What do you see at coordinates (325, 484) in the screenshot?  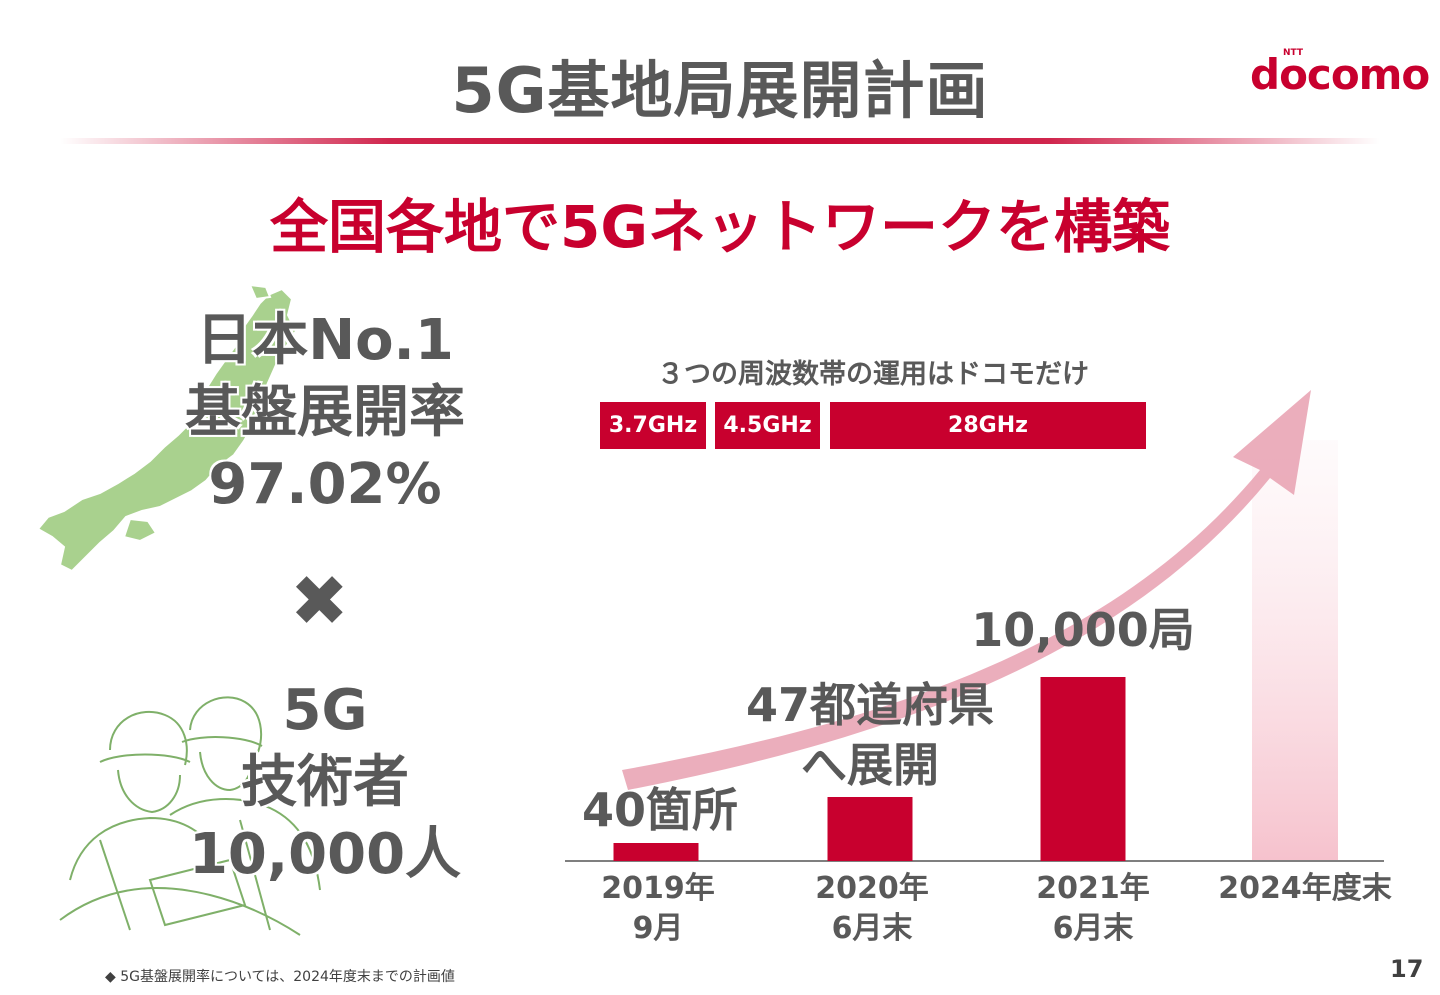 I see `coverage-stat-value: 97.02%` at bounding box center [325, 484].